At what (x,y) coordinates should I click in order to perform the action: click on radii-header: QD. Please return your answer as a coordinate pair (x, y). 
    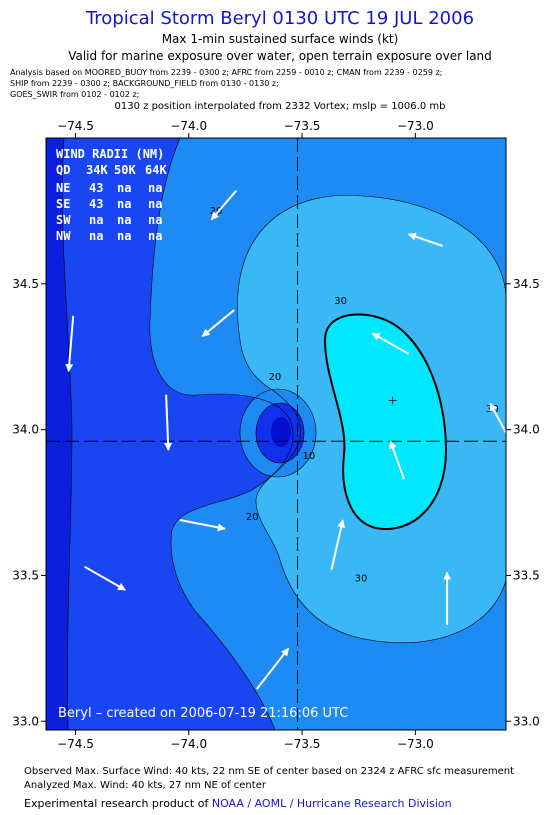
    Looking at the image, I should click on (63, 170).